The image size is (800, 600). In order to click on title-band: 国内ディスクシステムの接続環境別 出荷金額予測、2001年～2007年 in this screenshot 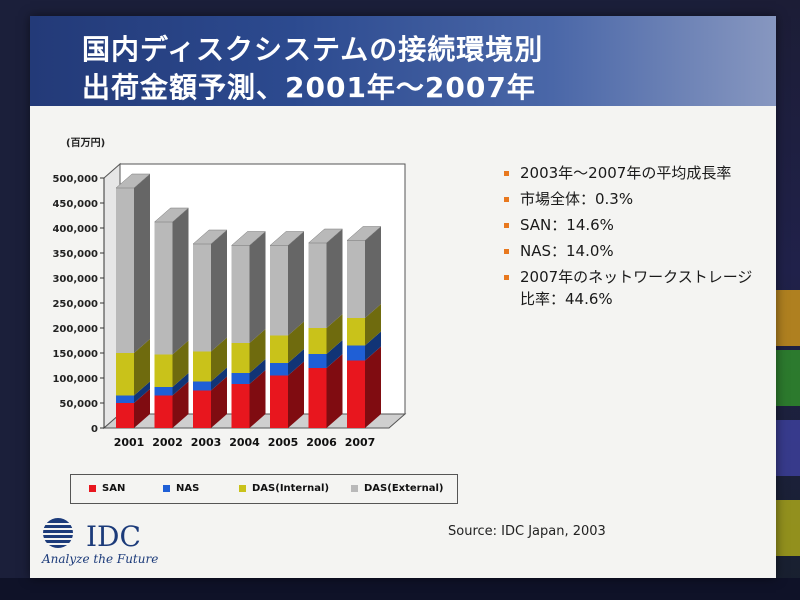, I will do `click(403, 61)`.